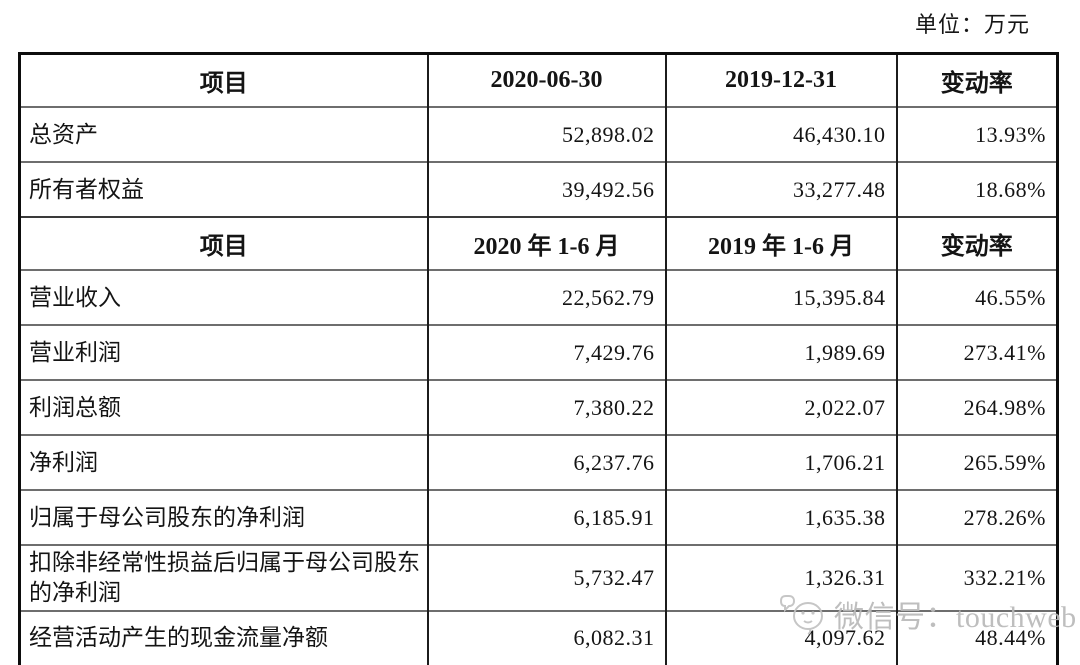 Image resolution: width=1080 pixels, height=665 pixels. Describe the element at coordinates (976, 407) in the screenshot. I see `change-rate-cell: 264.98%` at that location.